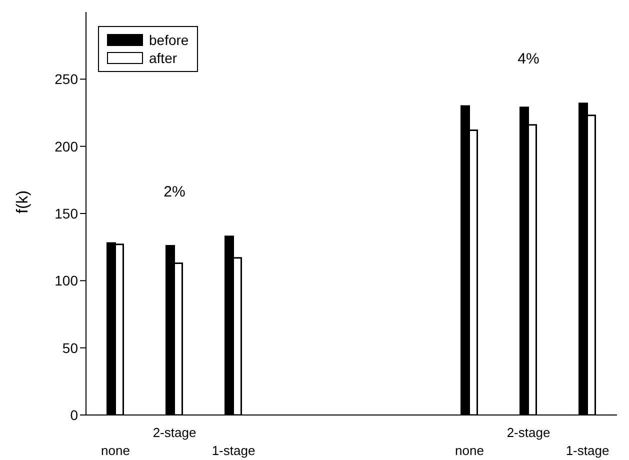 This screenshot has width=629, height=460. Describe the element at coordinates (66, 280) in the screenshot. I see `y-tick-label: 100` at that location.